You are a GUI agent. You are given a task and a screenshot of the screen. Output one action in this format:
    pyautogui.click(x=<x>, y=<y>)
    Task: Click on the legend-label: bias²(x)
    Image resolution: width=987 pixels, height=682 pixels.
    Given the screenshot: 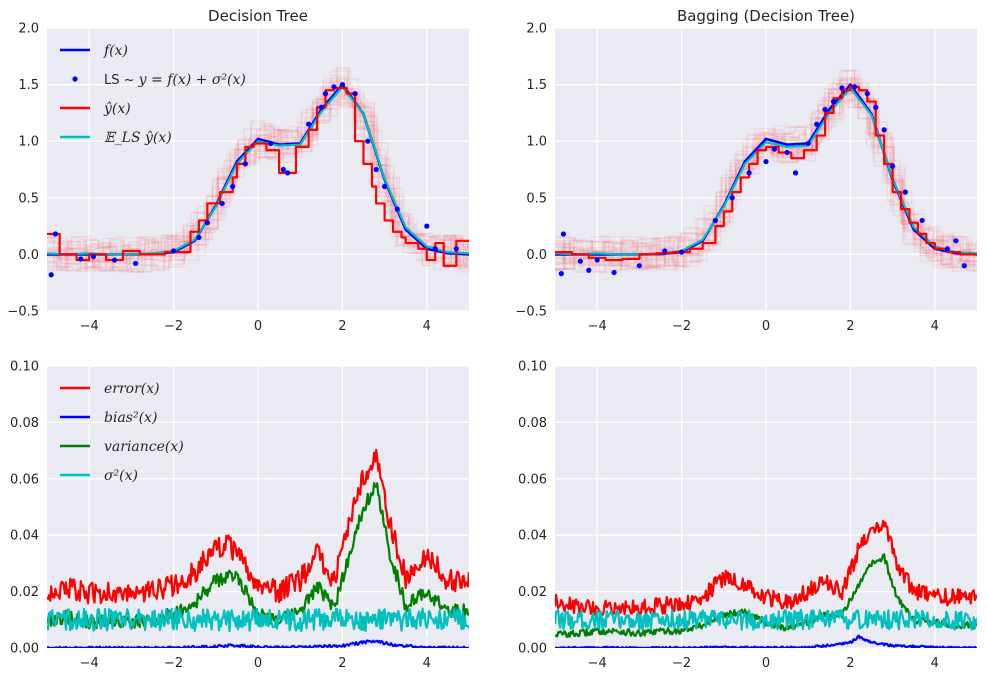 What is the action you would take?
    pyautogui.click(x=130, y=418)
    